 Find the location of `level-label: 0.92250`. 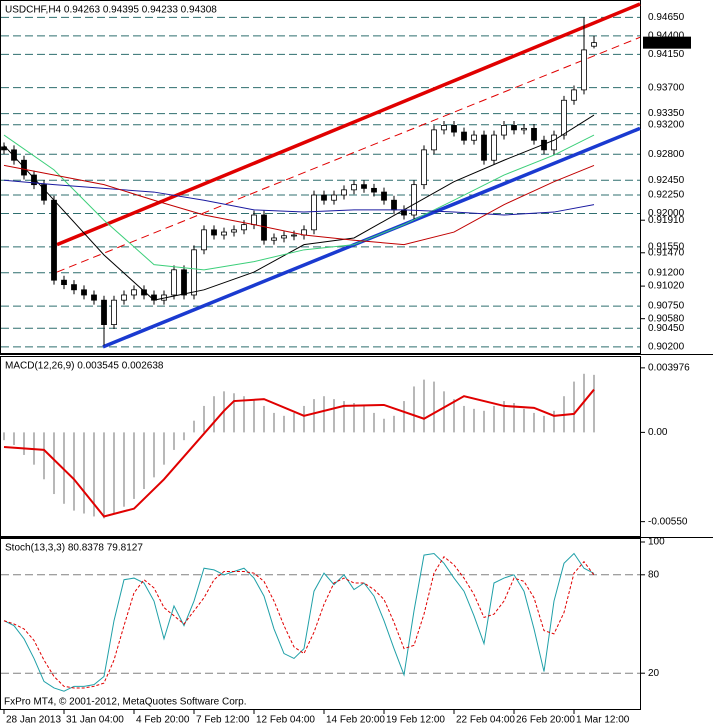

level-label: 0.92250 is located at coordinates (666, 195).